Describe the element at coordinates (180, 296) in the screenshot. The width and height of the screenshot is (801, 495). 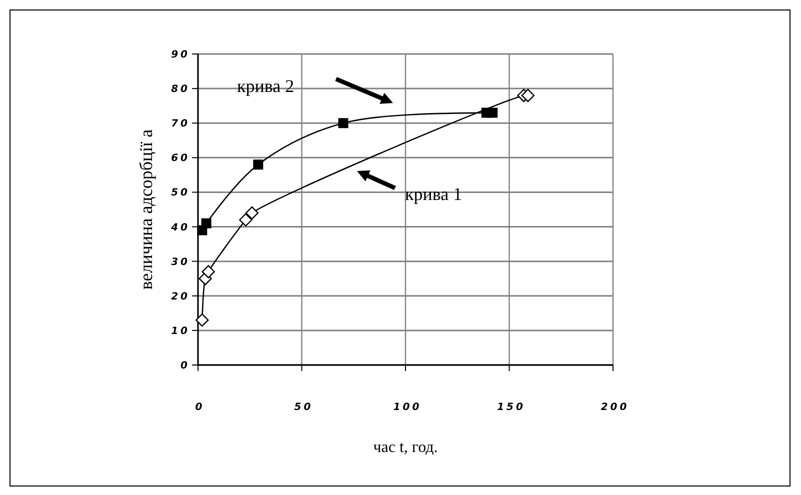
I see `y-tick-label: 20` at that location.